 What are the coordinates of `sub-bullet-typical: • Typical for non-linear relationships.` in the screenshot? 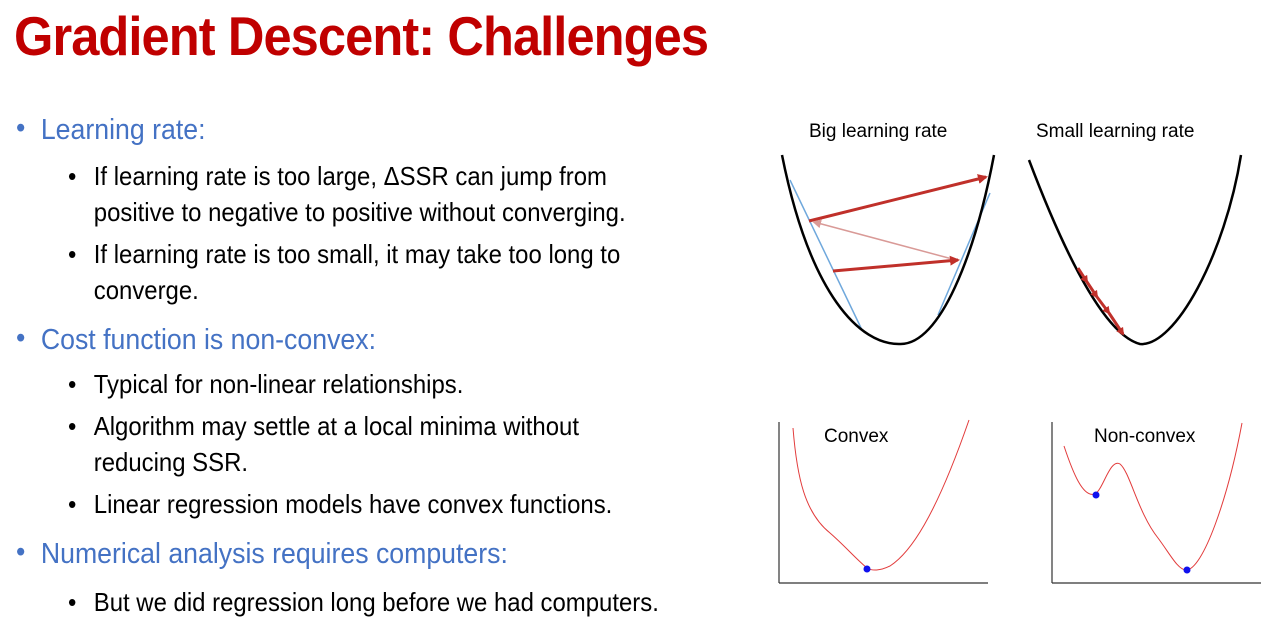 It's located at (371, 384).